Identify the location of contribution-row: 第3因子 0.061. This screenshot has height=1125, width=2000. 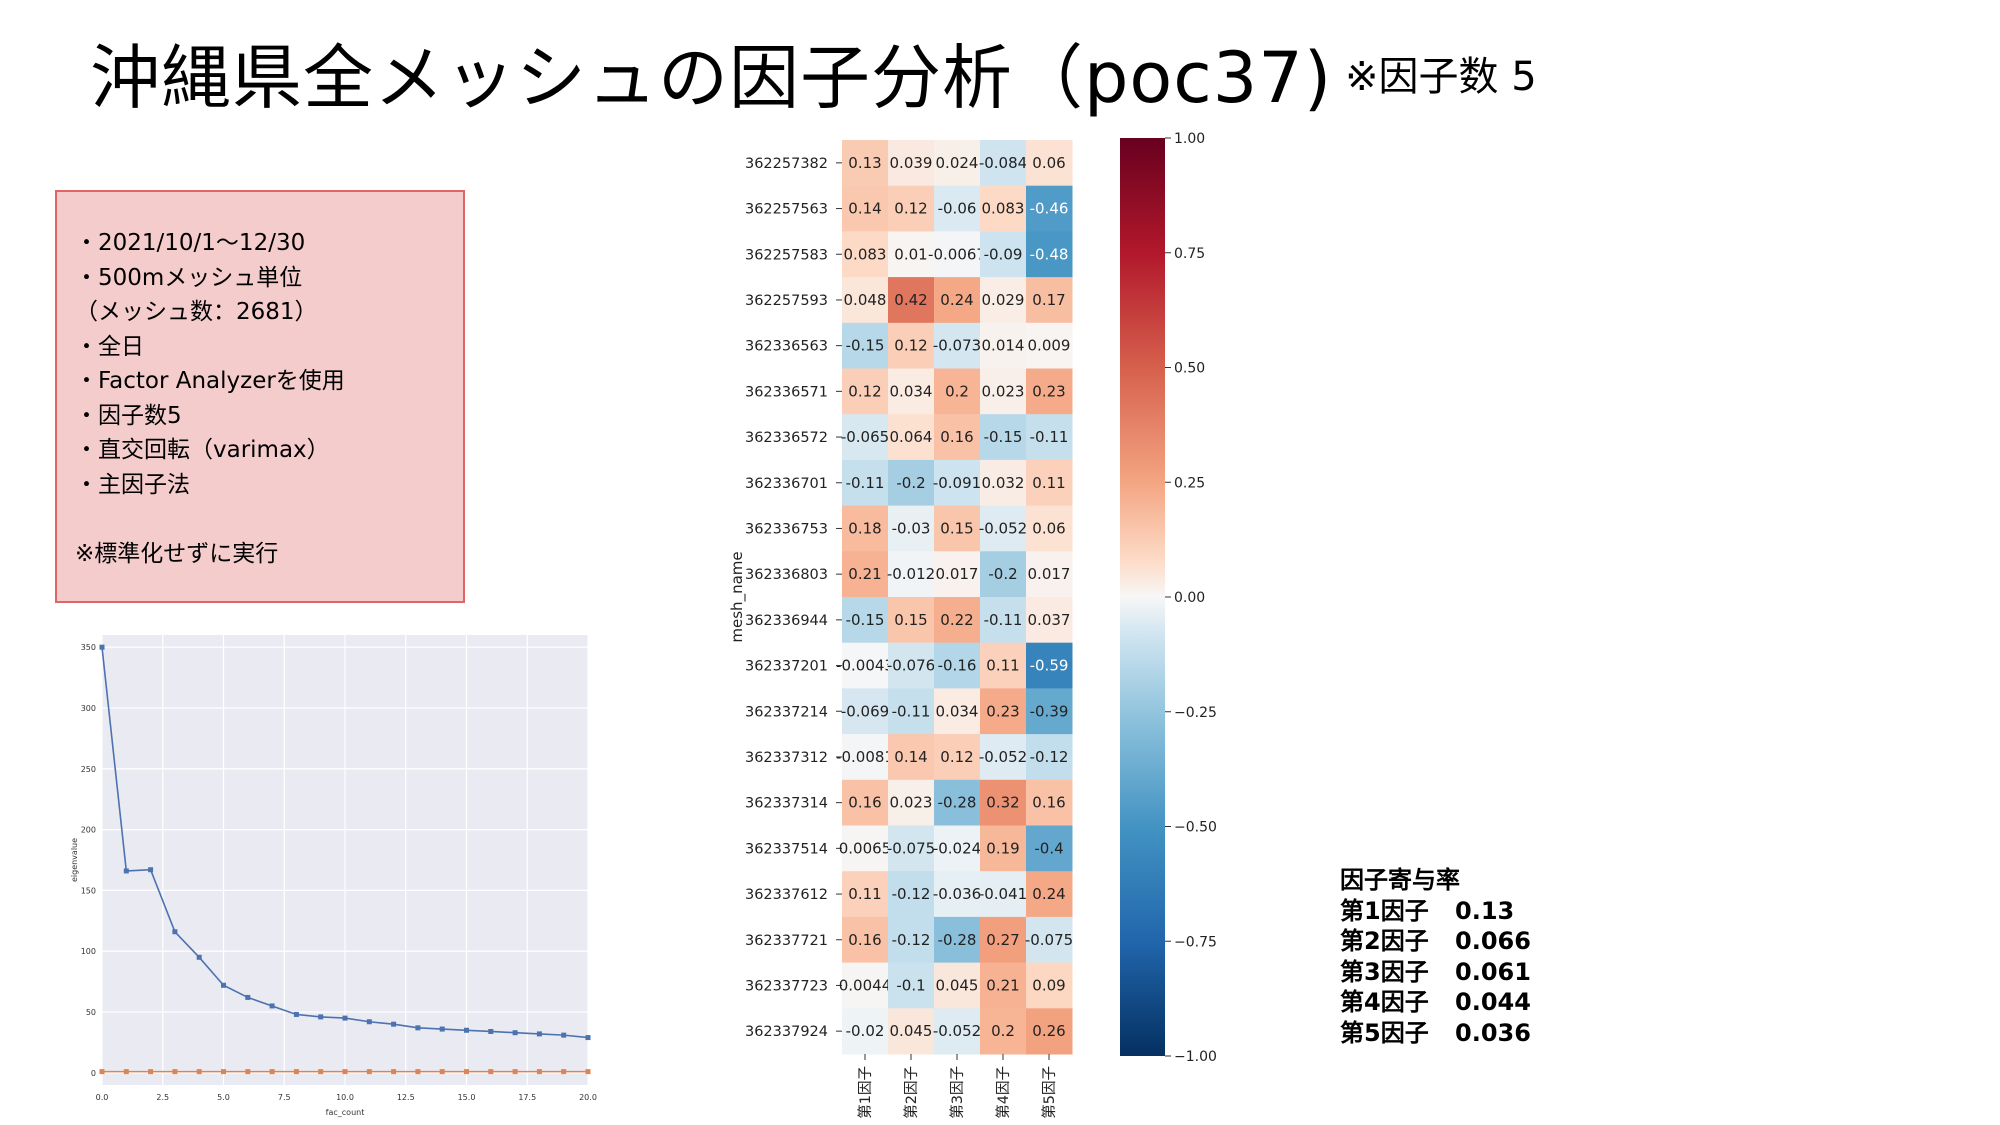
(1435, 972).